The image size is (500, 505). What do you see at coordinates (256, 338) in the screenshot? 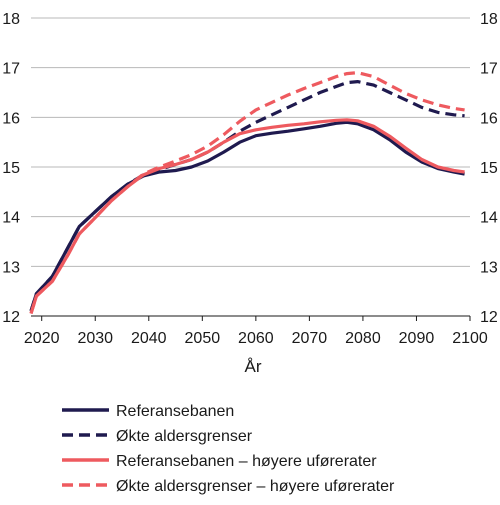
I see `x-tick-label: 2060` at bounding box center [256, 338].